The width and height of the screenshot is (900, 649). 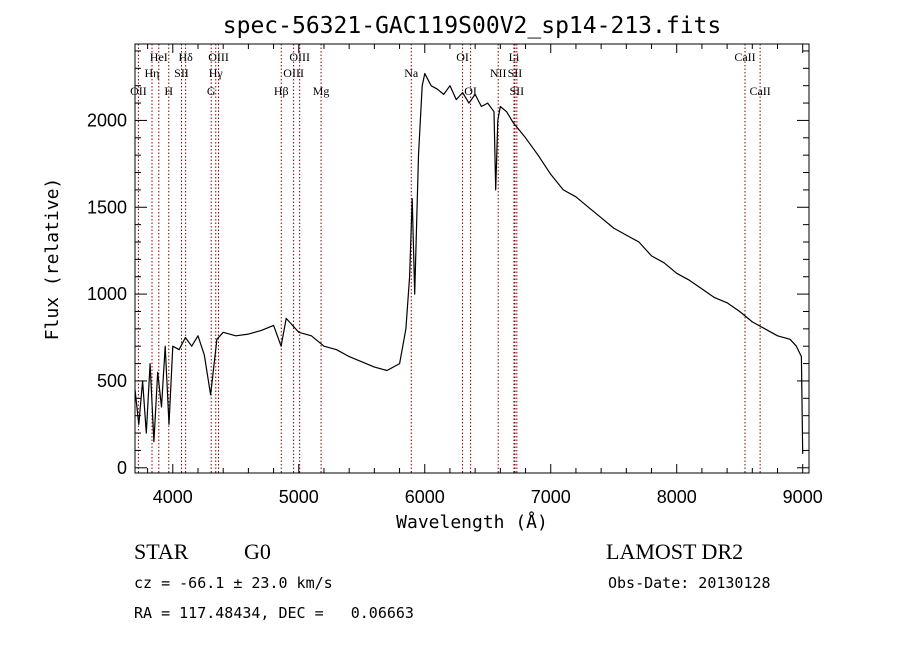 I want to click on line-marker-label-10: OIII, so click(x=293, y=73).